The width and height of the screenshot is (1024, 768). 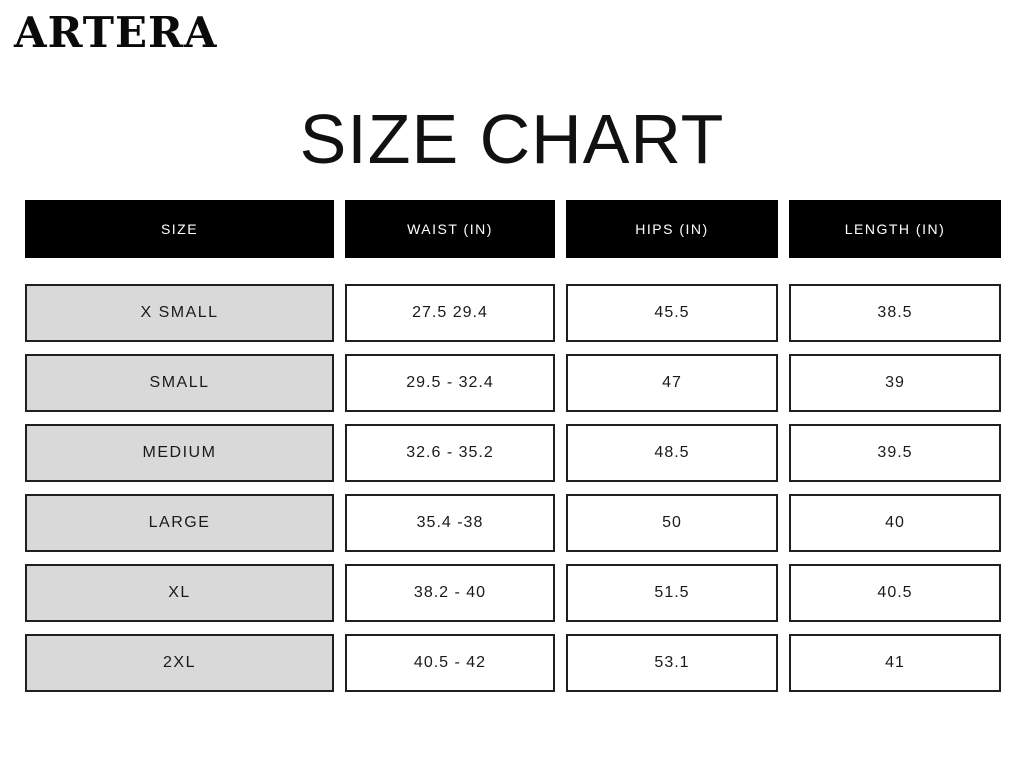 What do you see at coordinates (450, 313) in the screenshot?
I see `waist-cell: 27.5 29.4` at bounding box center [450, 313].